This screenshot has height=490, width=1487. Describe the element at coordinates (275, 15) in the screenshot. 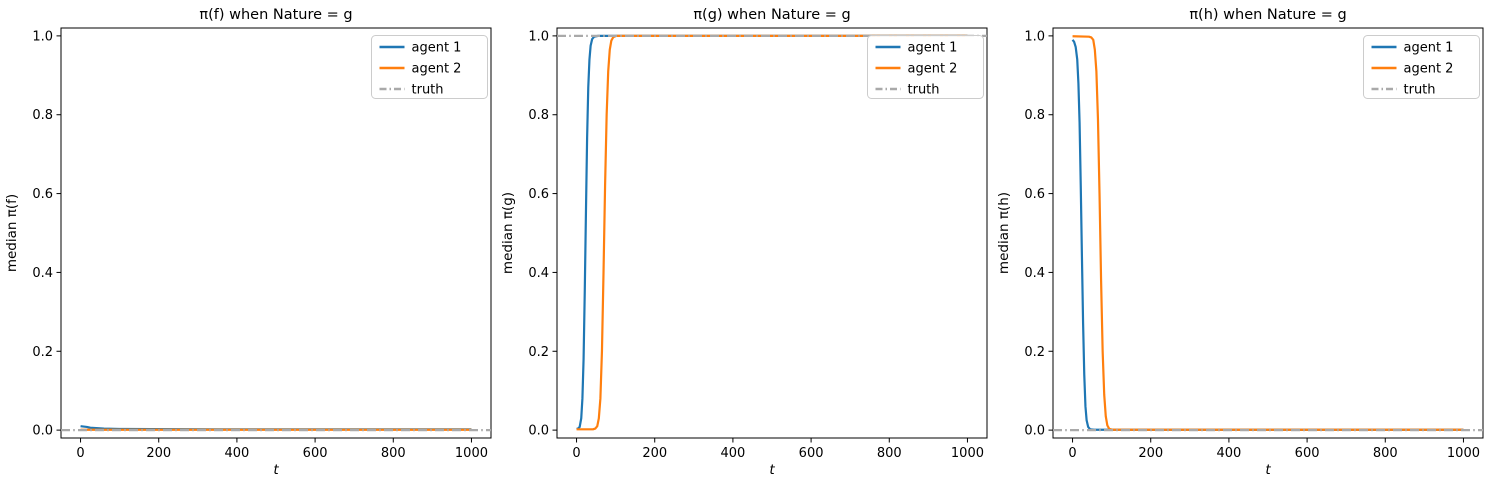

I see `plot-title: π(f) when Nature = g` at that location.